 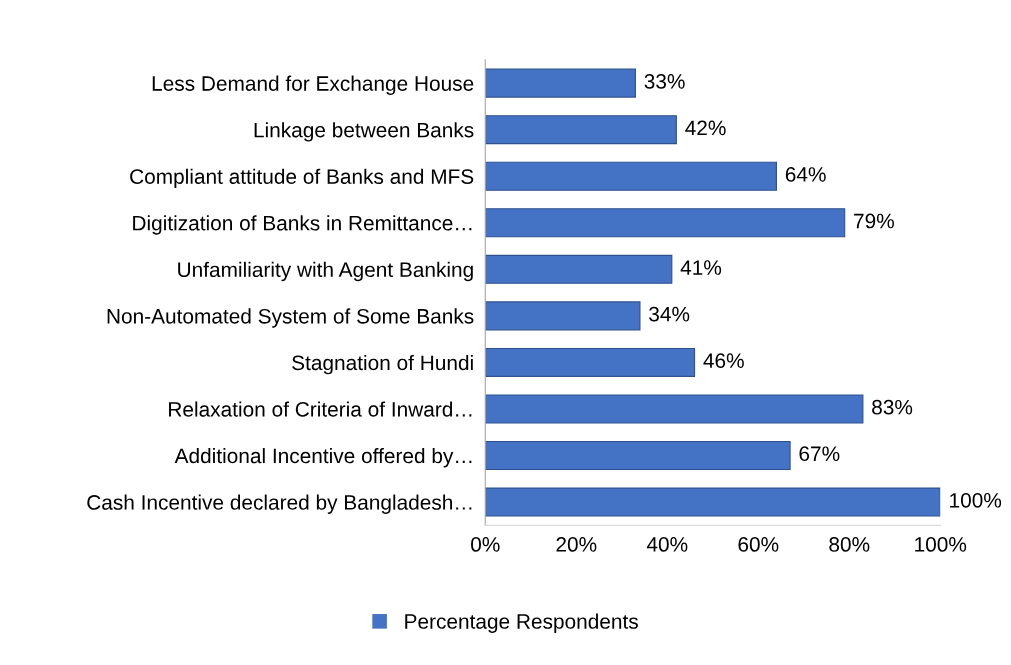 What do you see at coordinates (485, 544) in the screenshot?
I see `x-tick-label: 0%` at bounding box center [485, 544].